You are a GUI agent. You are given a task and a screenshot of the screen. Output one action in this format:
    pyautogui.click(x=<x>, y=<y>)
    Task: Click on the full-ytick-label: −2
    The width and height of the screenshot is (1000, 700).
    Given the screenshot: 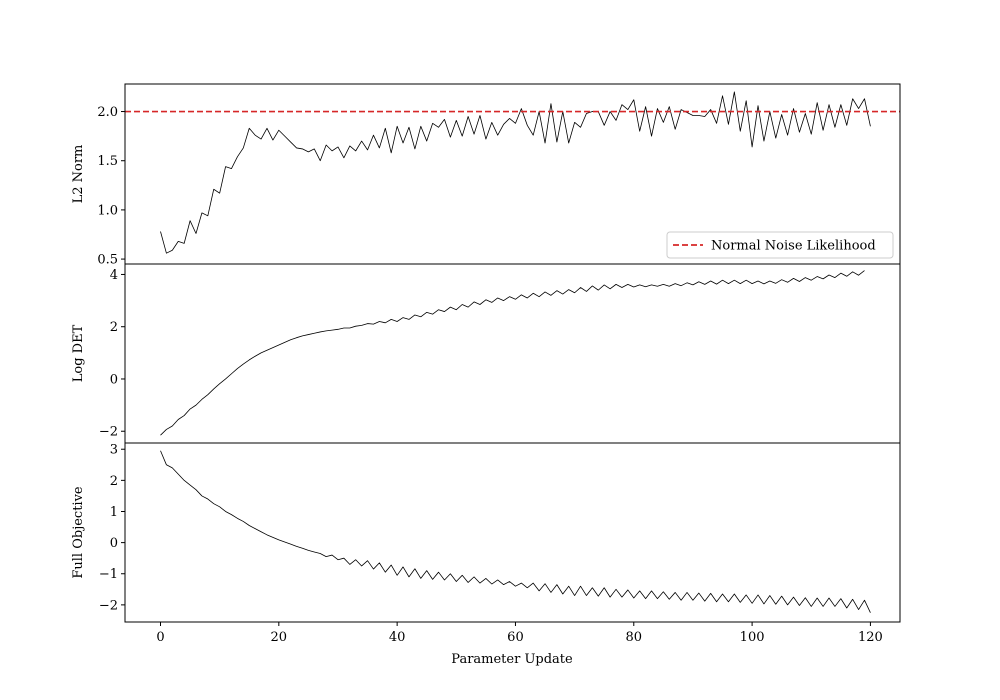 What is the action you would take?
    pyautogui.click(x=108, y=605)
    